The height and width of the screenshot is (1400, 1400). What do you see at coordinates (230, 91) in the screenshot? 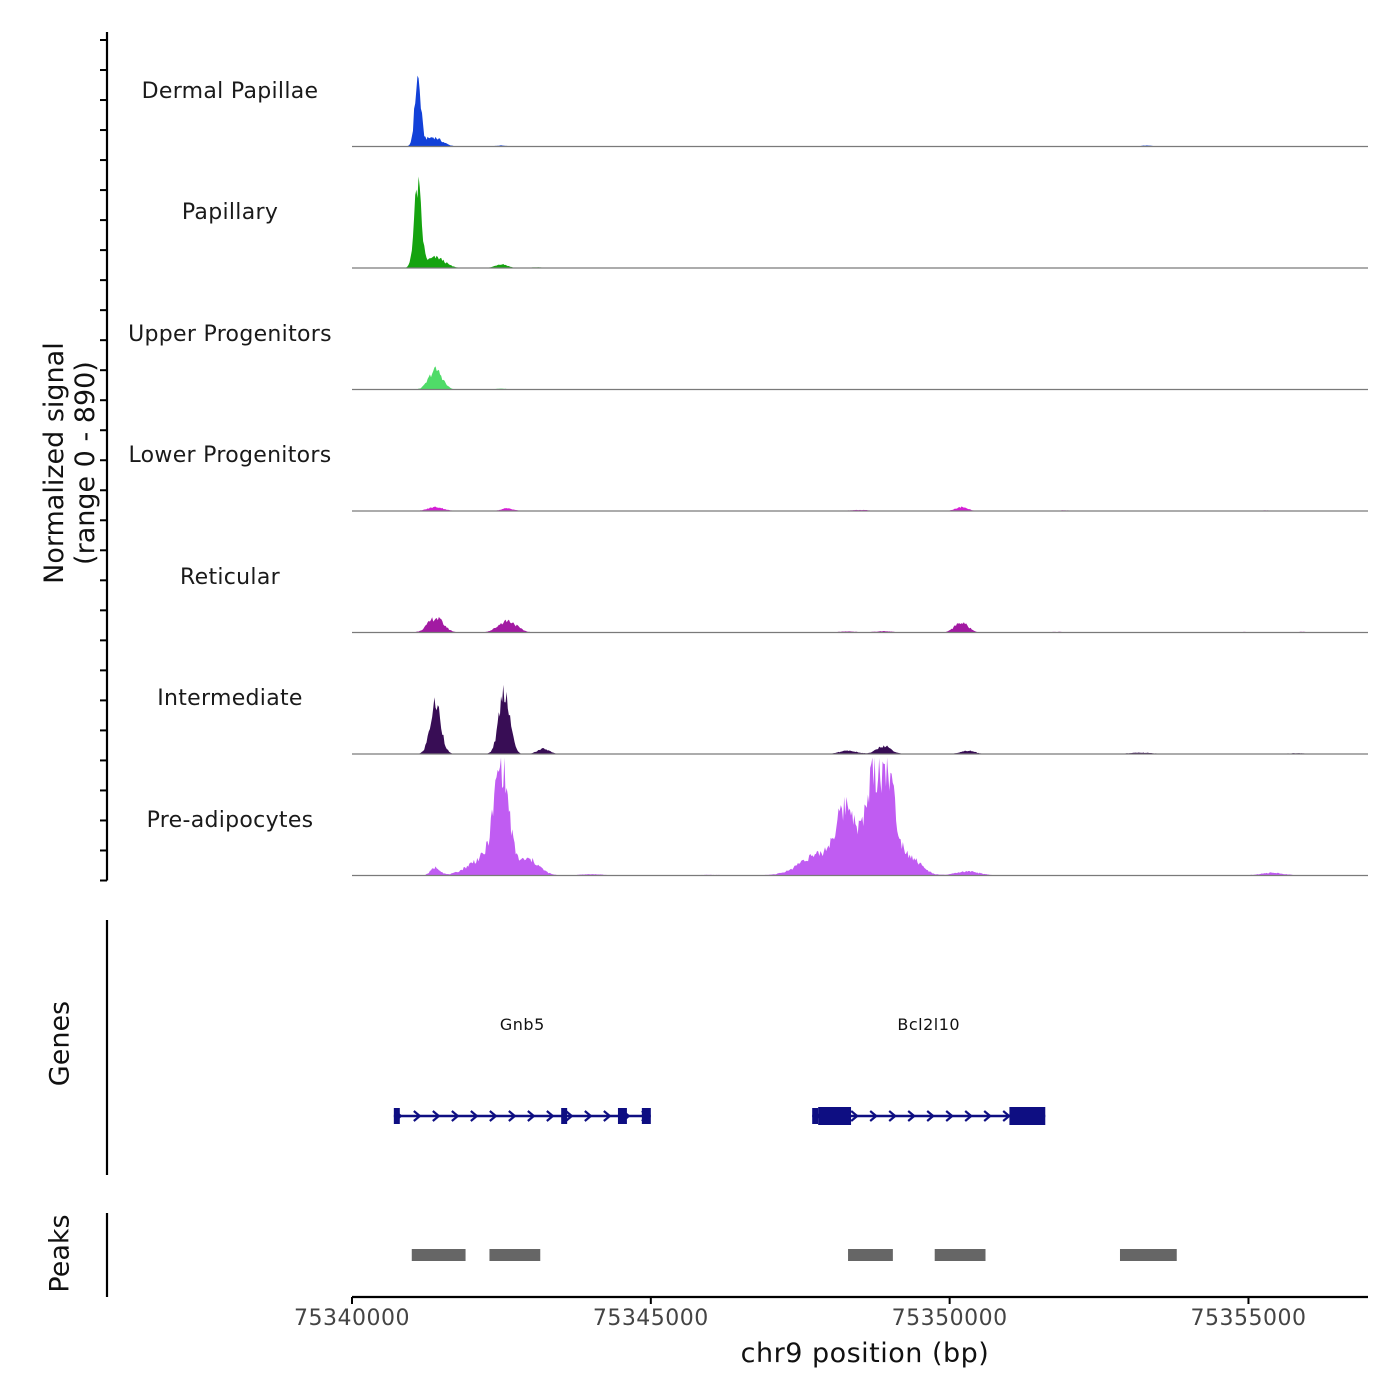
I see `track-label: Dermal Papillae` at bounding box center [230, 91].